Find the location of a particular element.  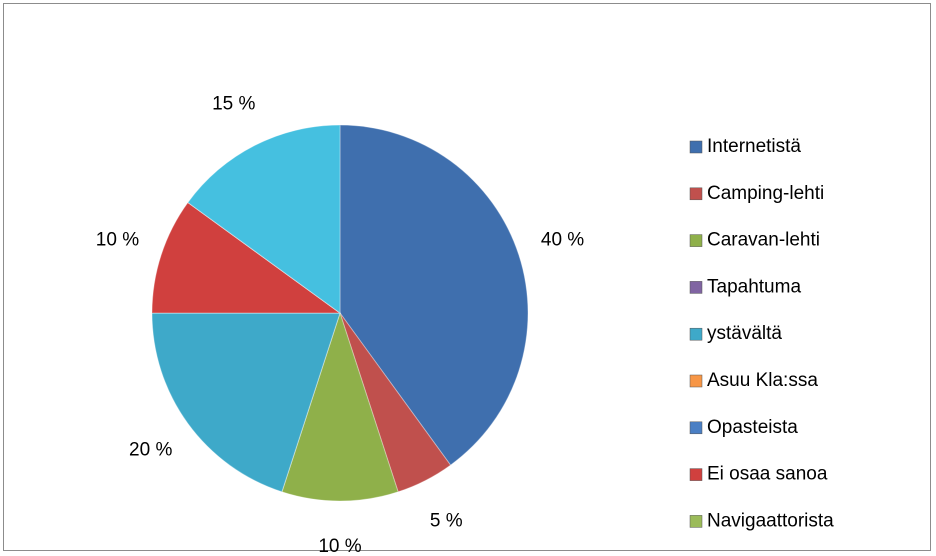

legend-label: Camping-lehti is located at coordinates (765, 193).